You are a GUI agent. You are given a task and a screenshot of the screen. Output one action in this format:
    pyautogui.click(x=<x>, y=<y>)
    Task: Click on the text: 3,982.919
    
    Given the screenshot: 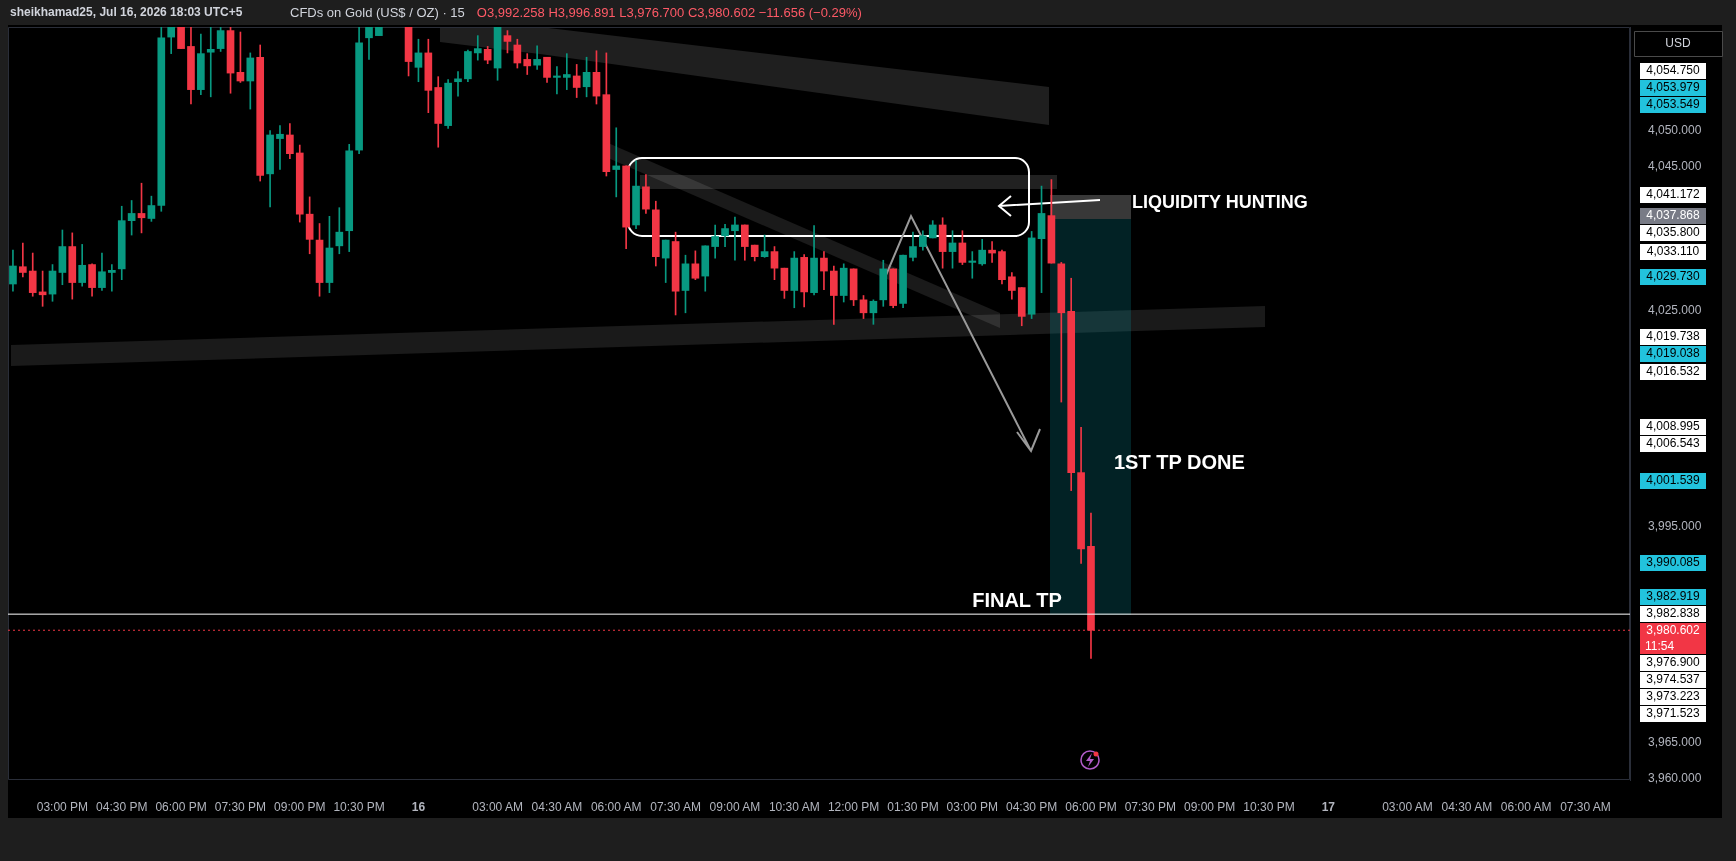 What is the action you would take?
    pyautogui.click(x=1673, y=596)
    